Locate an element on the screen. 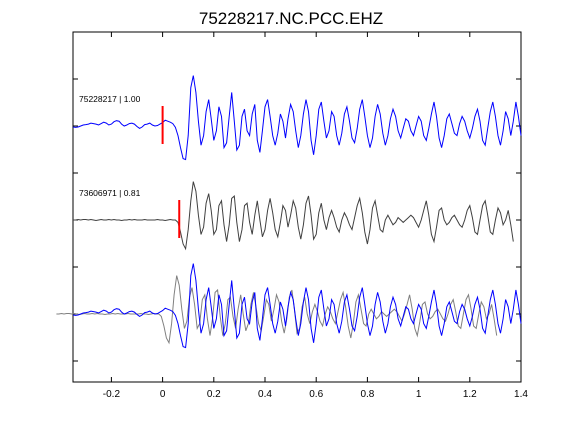 This screenshot has height=432, width=576. x-tick-label: 0.8 is located at coordinates (367, 394).